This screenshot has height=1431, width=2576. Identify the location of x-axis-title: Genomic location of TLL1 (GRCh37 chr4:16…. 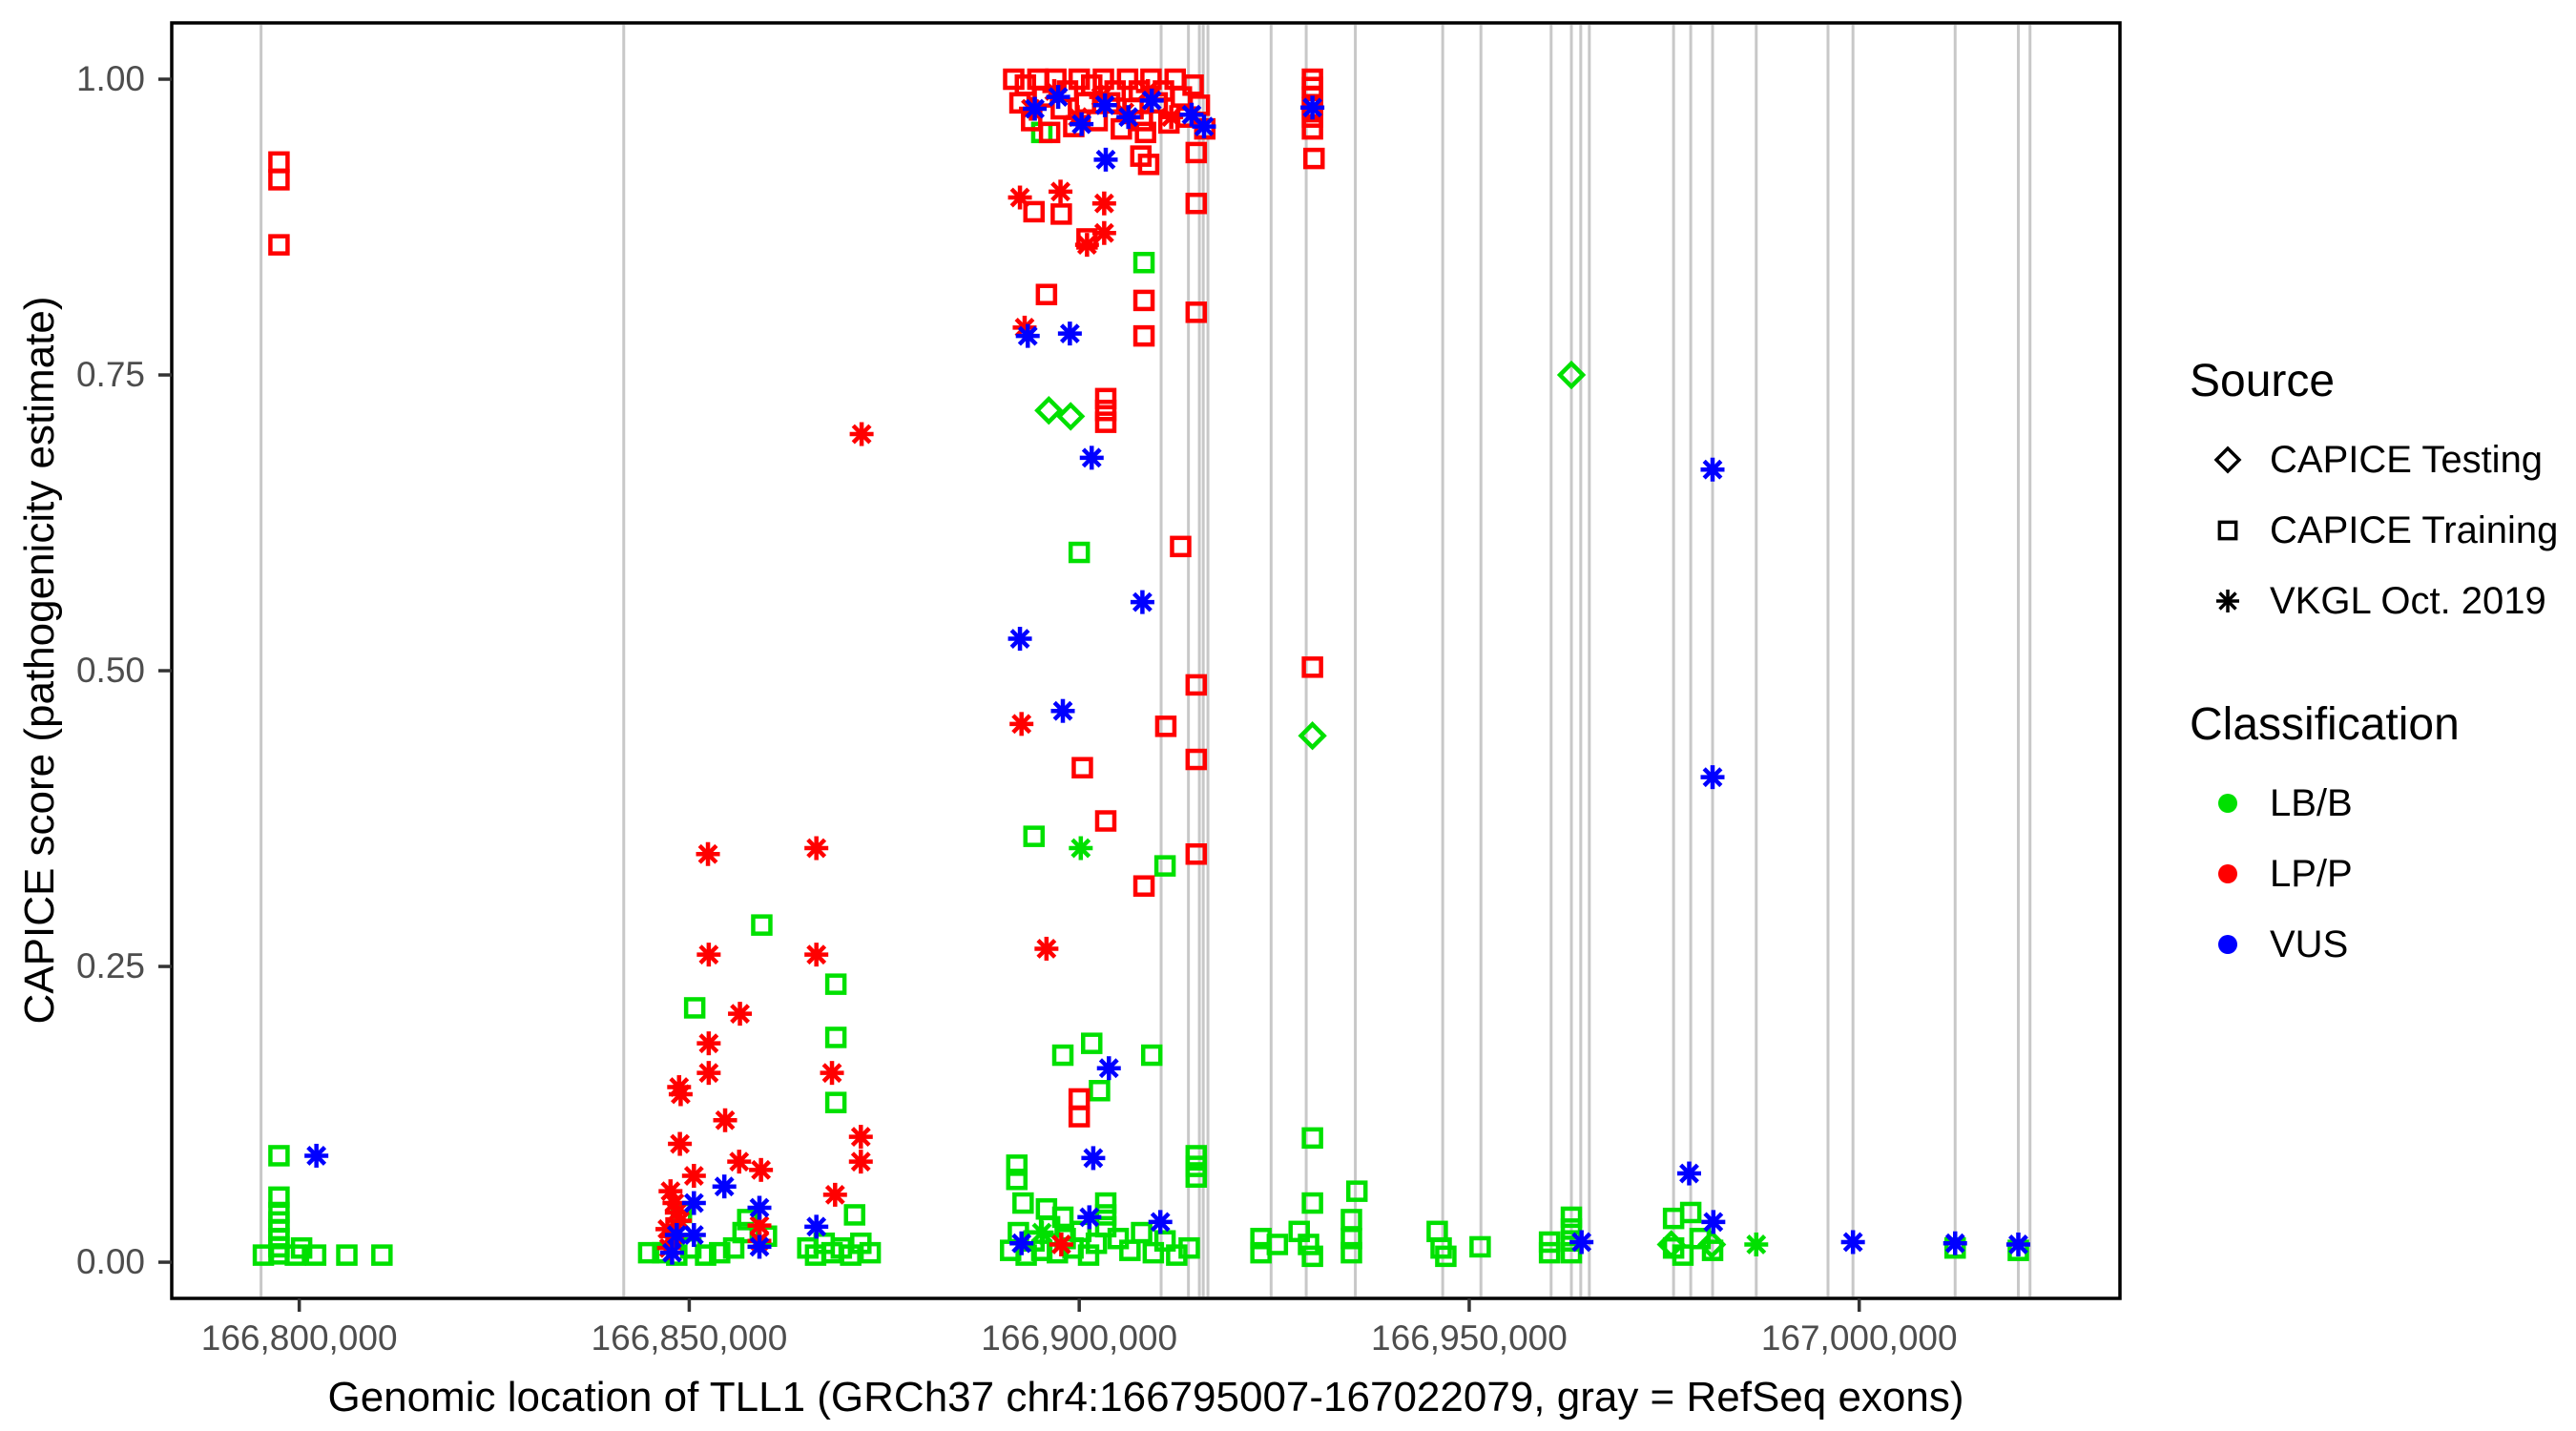
(1145, 1397).